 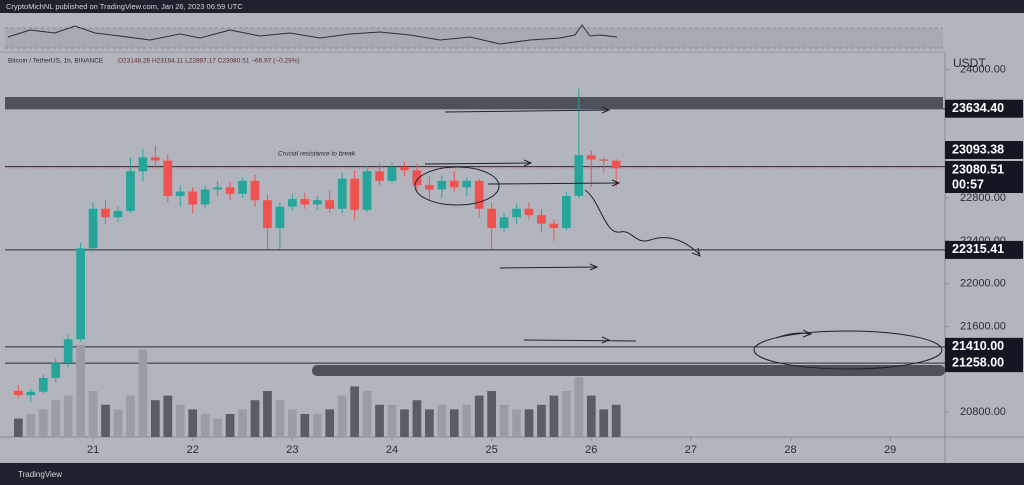 What do you see at coordinates (628, 370) in the screenshot?
I see `support-zone` at bounding box center [628, 370].